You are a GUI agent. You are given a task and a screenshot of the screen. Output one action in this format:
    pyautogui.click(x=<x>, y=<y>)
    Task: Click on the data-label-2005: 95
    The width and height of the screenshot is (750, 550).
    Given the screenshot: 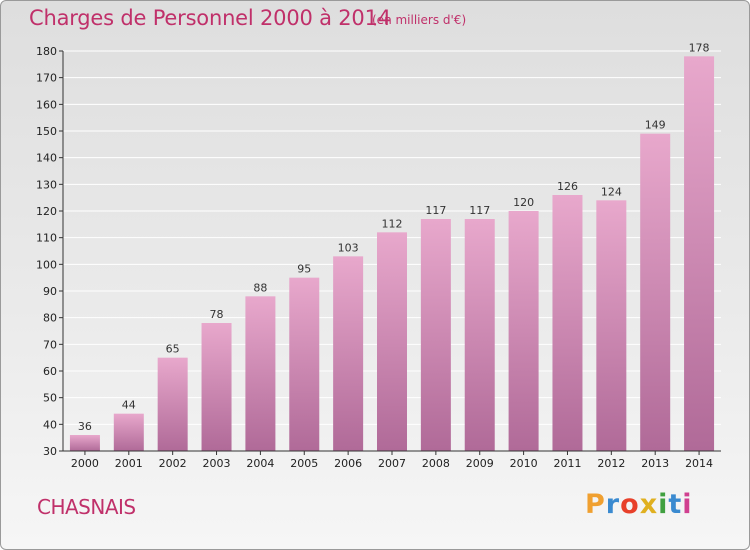 What is the action you would take?
    pyautogui.click(x=304, y=269)
    